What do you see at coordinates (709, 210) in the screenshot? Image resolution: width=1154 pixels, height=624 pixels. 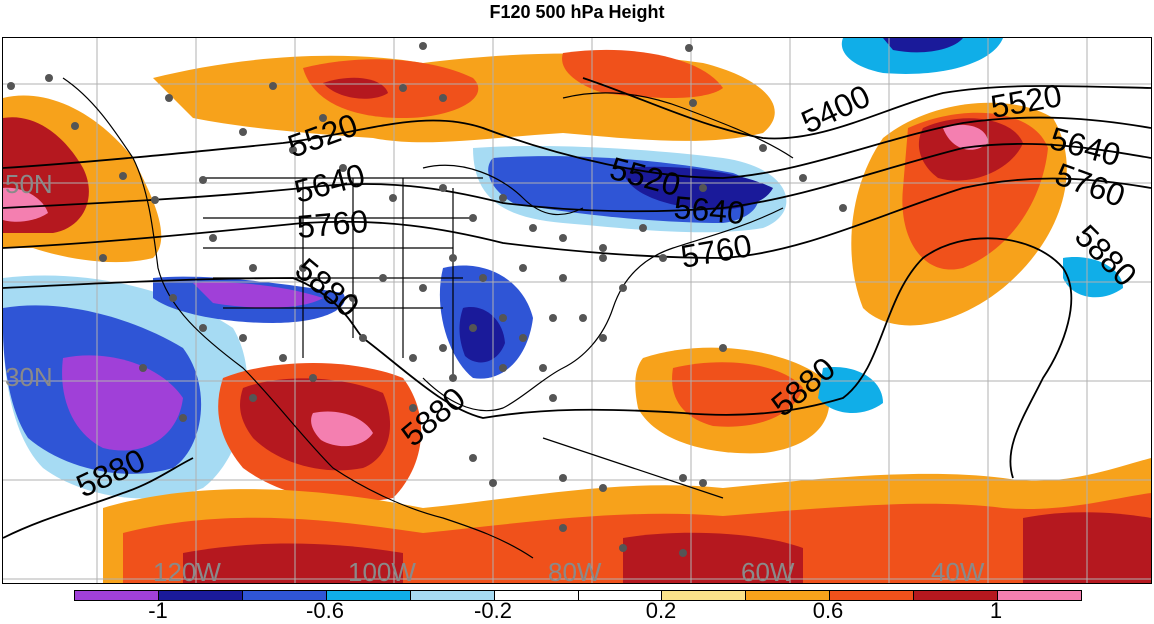 I see `contour-label: 5640` at bounding box center [709, 210].